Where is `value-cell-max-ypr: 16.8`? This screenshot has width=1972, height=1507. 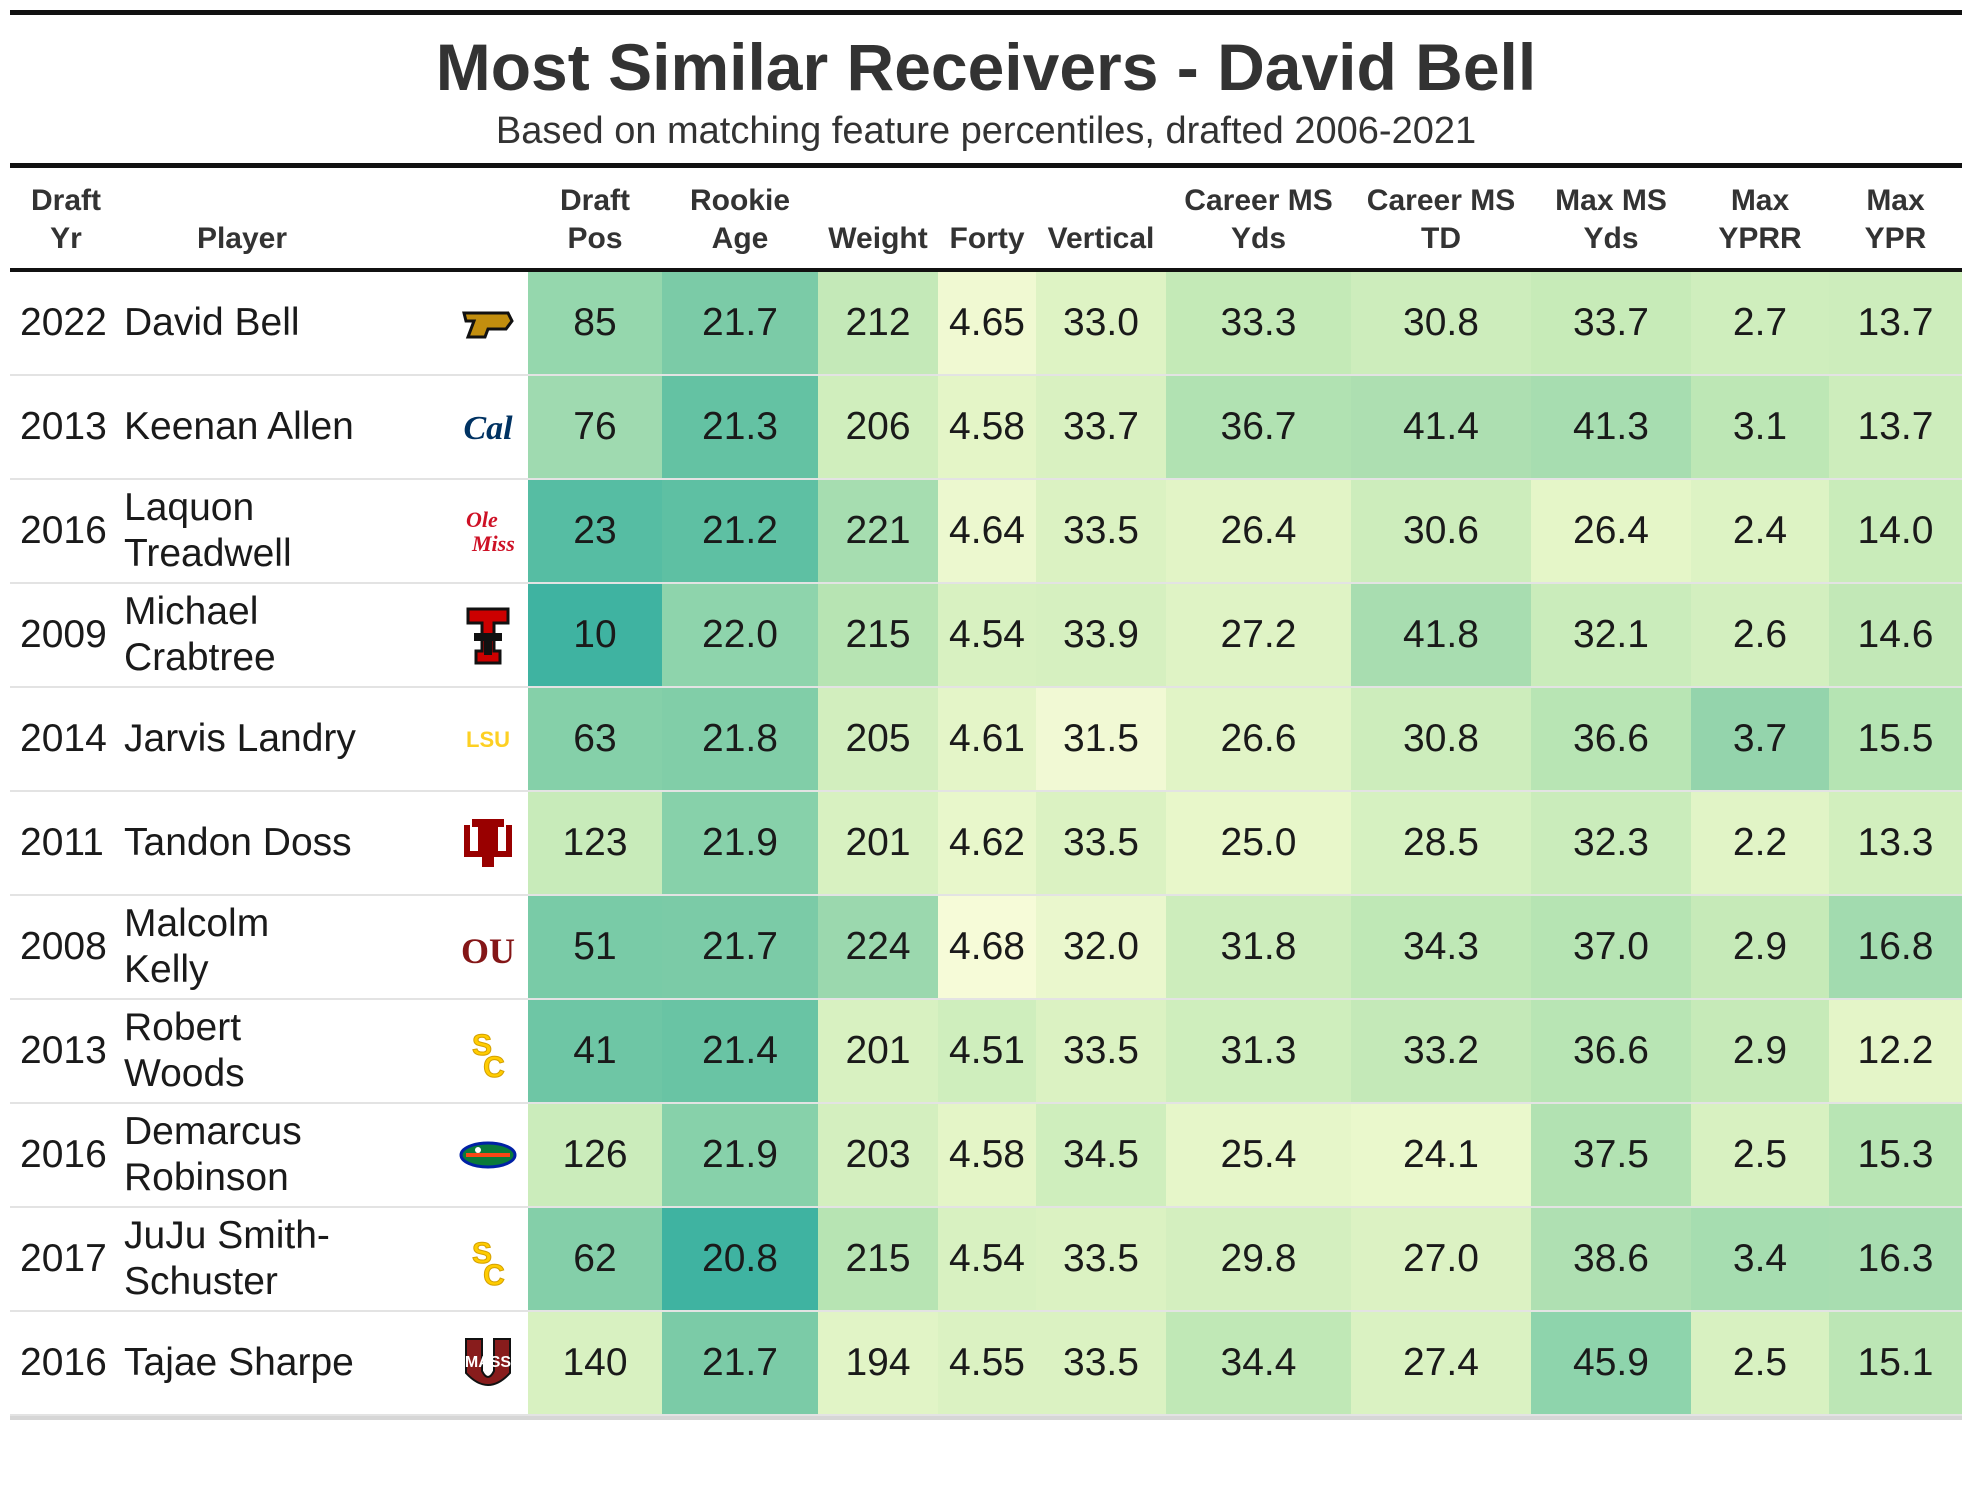 value-cell-max-ypr: 16.8 is located at coordinates (1895, 947).